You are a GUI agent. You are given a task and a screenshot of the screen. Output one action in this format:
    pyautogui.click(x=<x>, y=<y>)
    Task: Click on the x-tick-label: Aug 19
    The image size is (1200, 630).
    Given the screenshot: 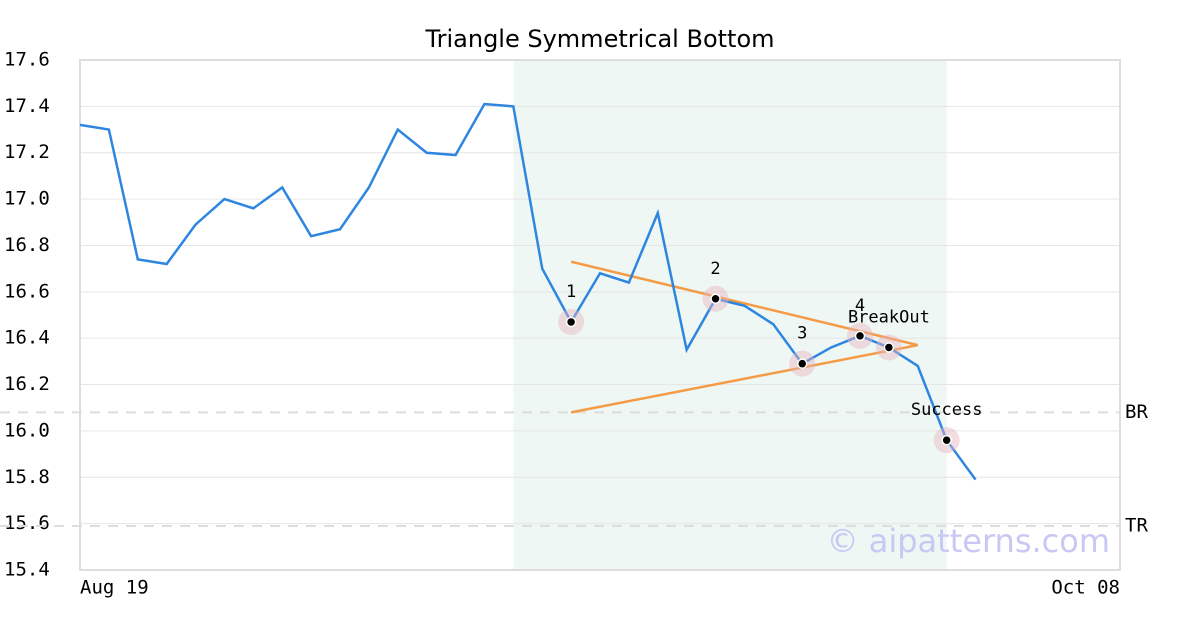 What is the action you would take?
    pyautogui.click(x=114, y=588)
    